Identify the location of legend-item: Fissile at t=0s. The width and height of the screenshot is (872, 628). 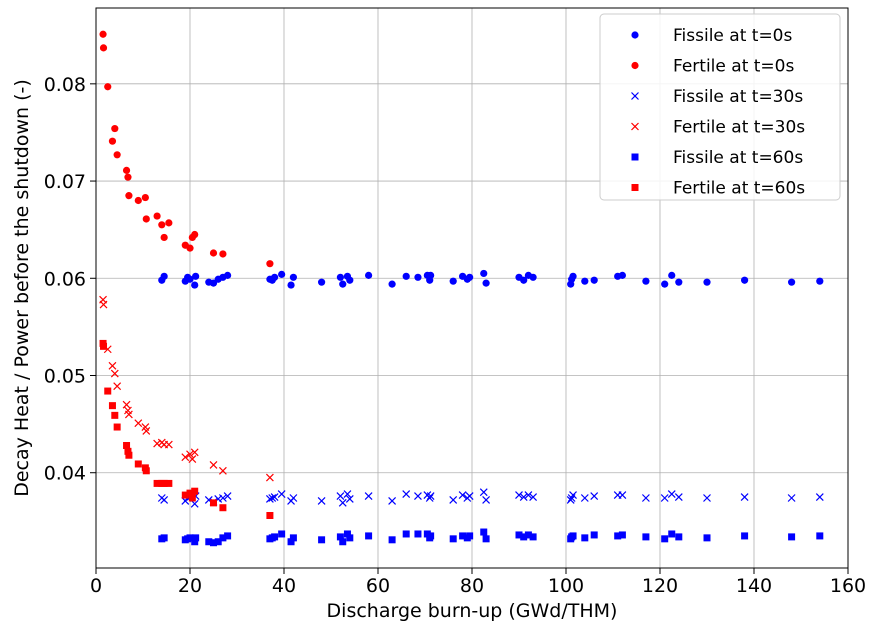
(712, 36).